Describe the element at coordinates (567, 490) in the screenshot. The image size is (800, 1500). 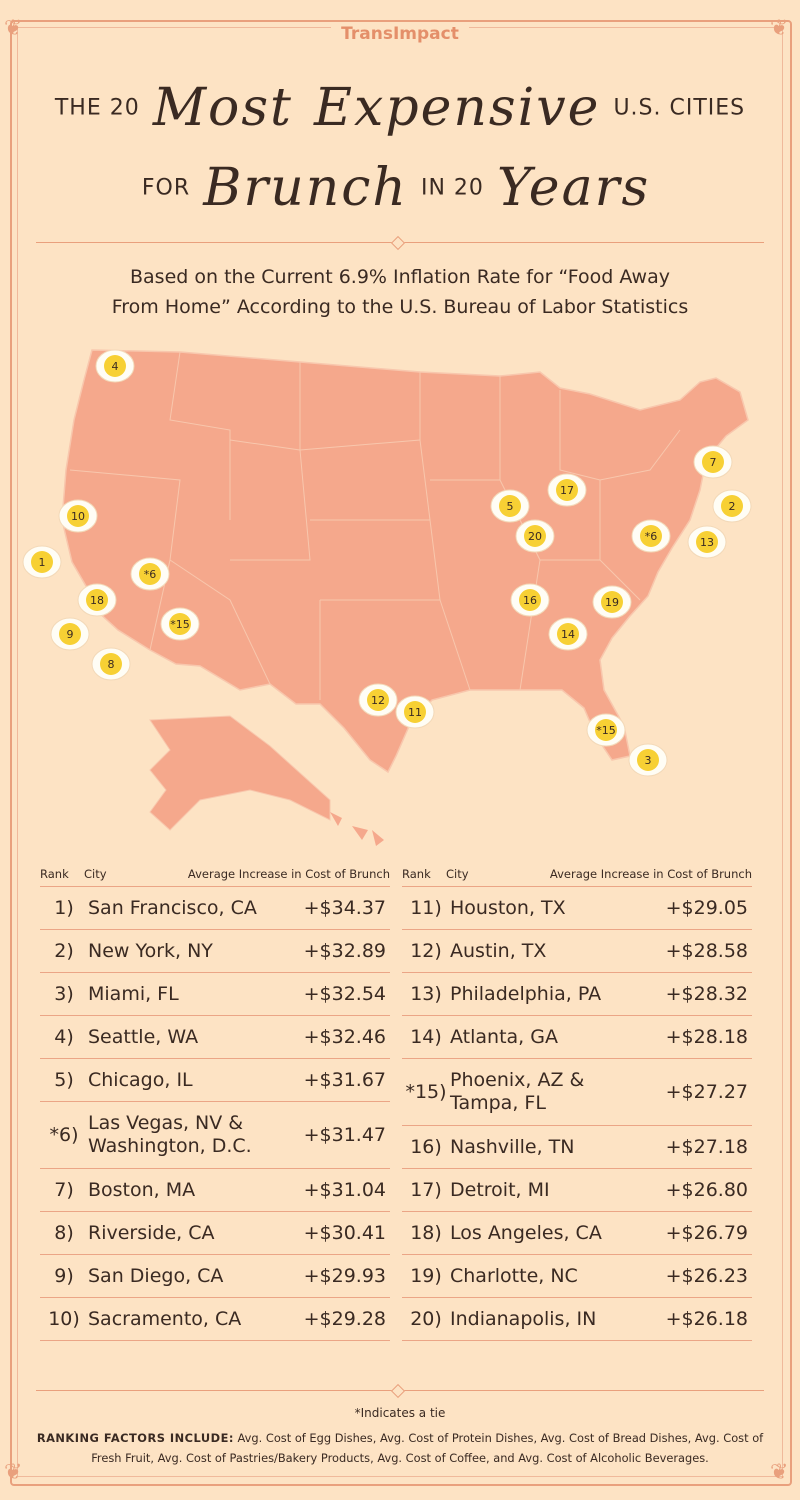
I see `egg-marker: 17` at that location.